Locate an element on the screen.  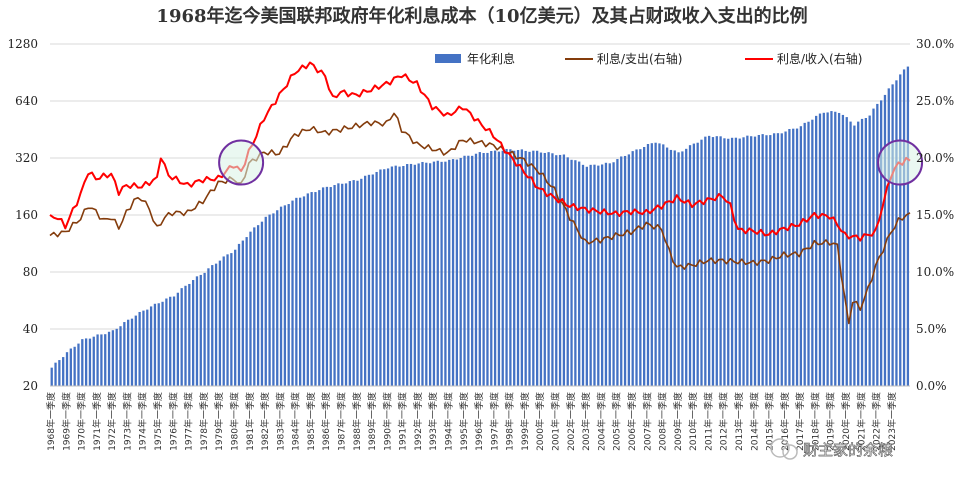
x-tick-label: 1989年一季度 is located at coordinates (372, 421).